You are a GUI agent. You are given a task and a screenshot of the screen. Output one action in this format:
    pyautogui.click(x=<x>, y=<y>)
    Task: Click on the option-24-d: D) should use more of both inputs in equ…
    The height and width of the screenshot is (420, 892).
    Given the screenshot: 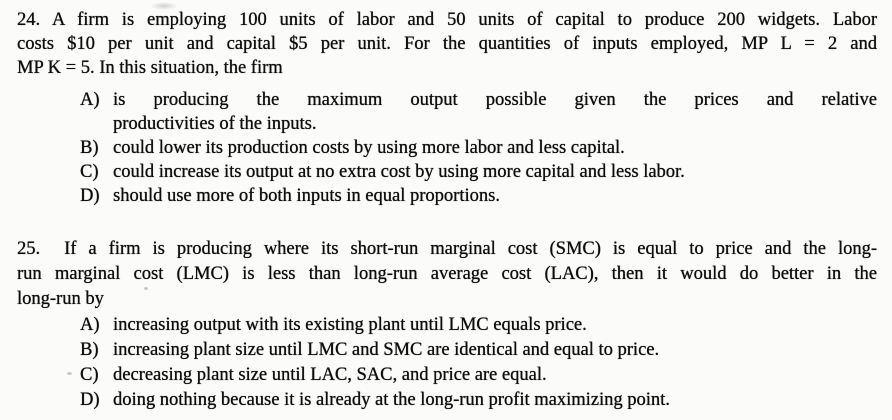 What is the action you would take?
    pyautogui.click(x=478, y=196)
    